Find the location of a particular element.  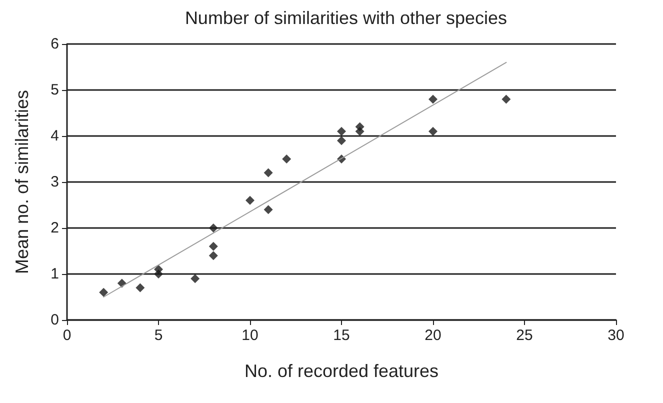

x-tick-label: 15 is located at coordinates (341, 335).